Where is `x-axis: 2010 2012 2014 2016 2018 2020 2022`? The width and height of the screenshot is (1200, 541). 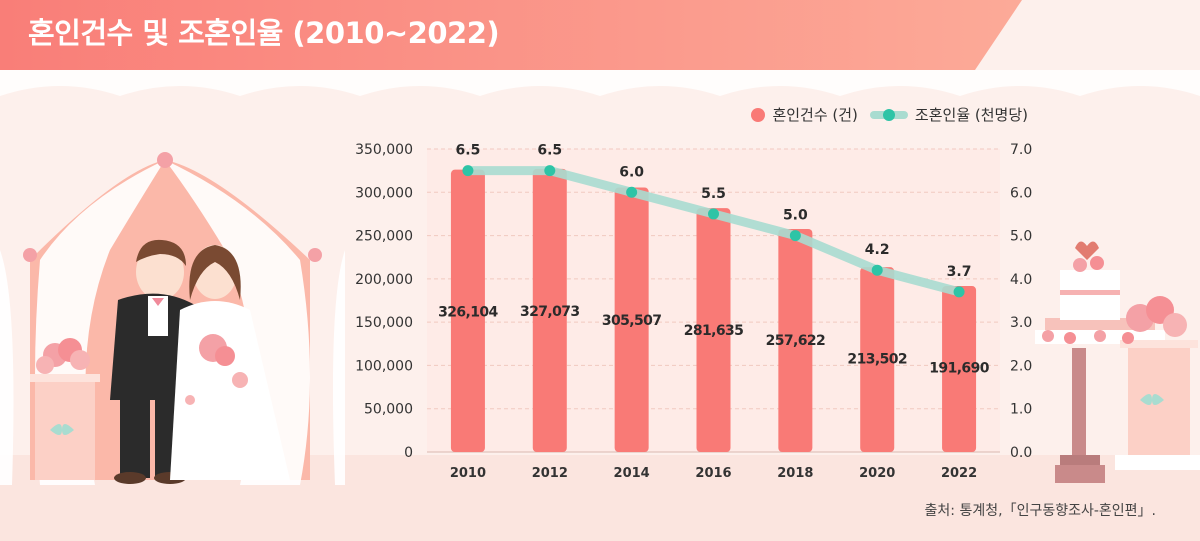
x-axis: 2010 2012 2014 2016 2018 2020 2022 is located at coordinates (713, 473).